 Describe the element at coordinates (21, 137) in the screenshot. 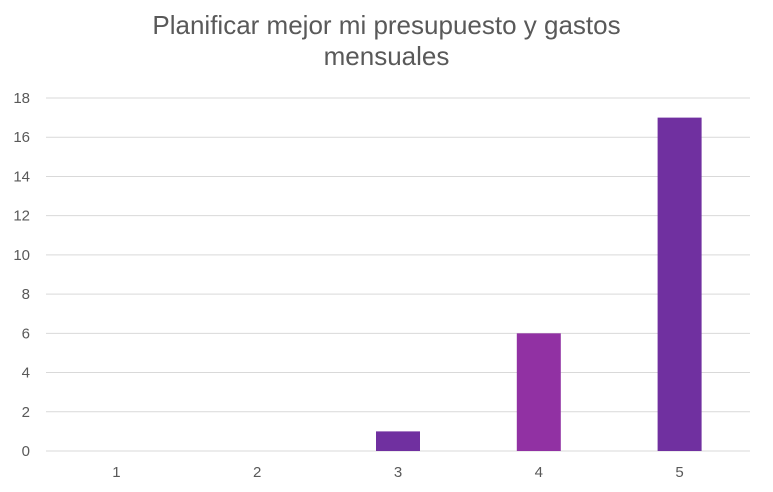

I see `y-tick-label: 16` at that location.